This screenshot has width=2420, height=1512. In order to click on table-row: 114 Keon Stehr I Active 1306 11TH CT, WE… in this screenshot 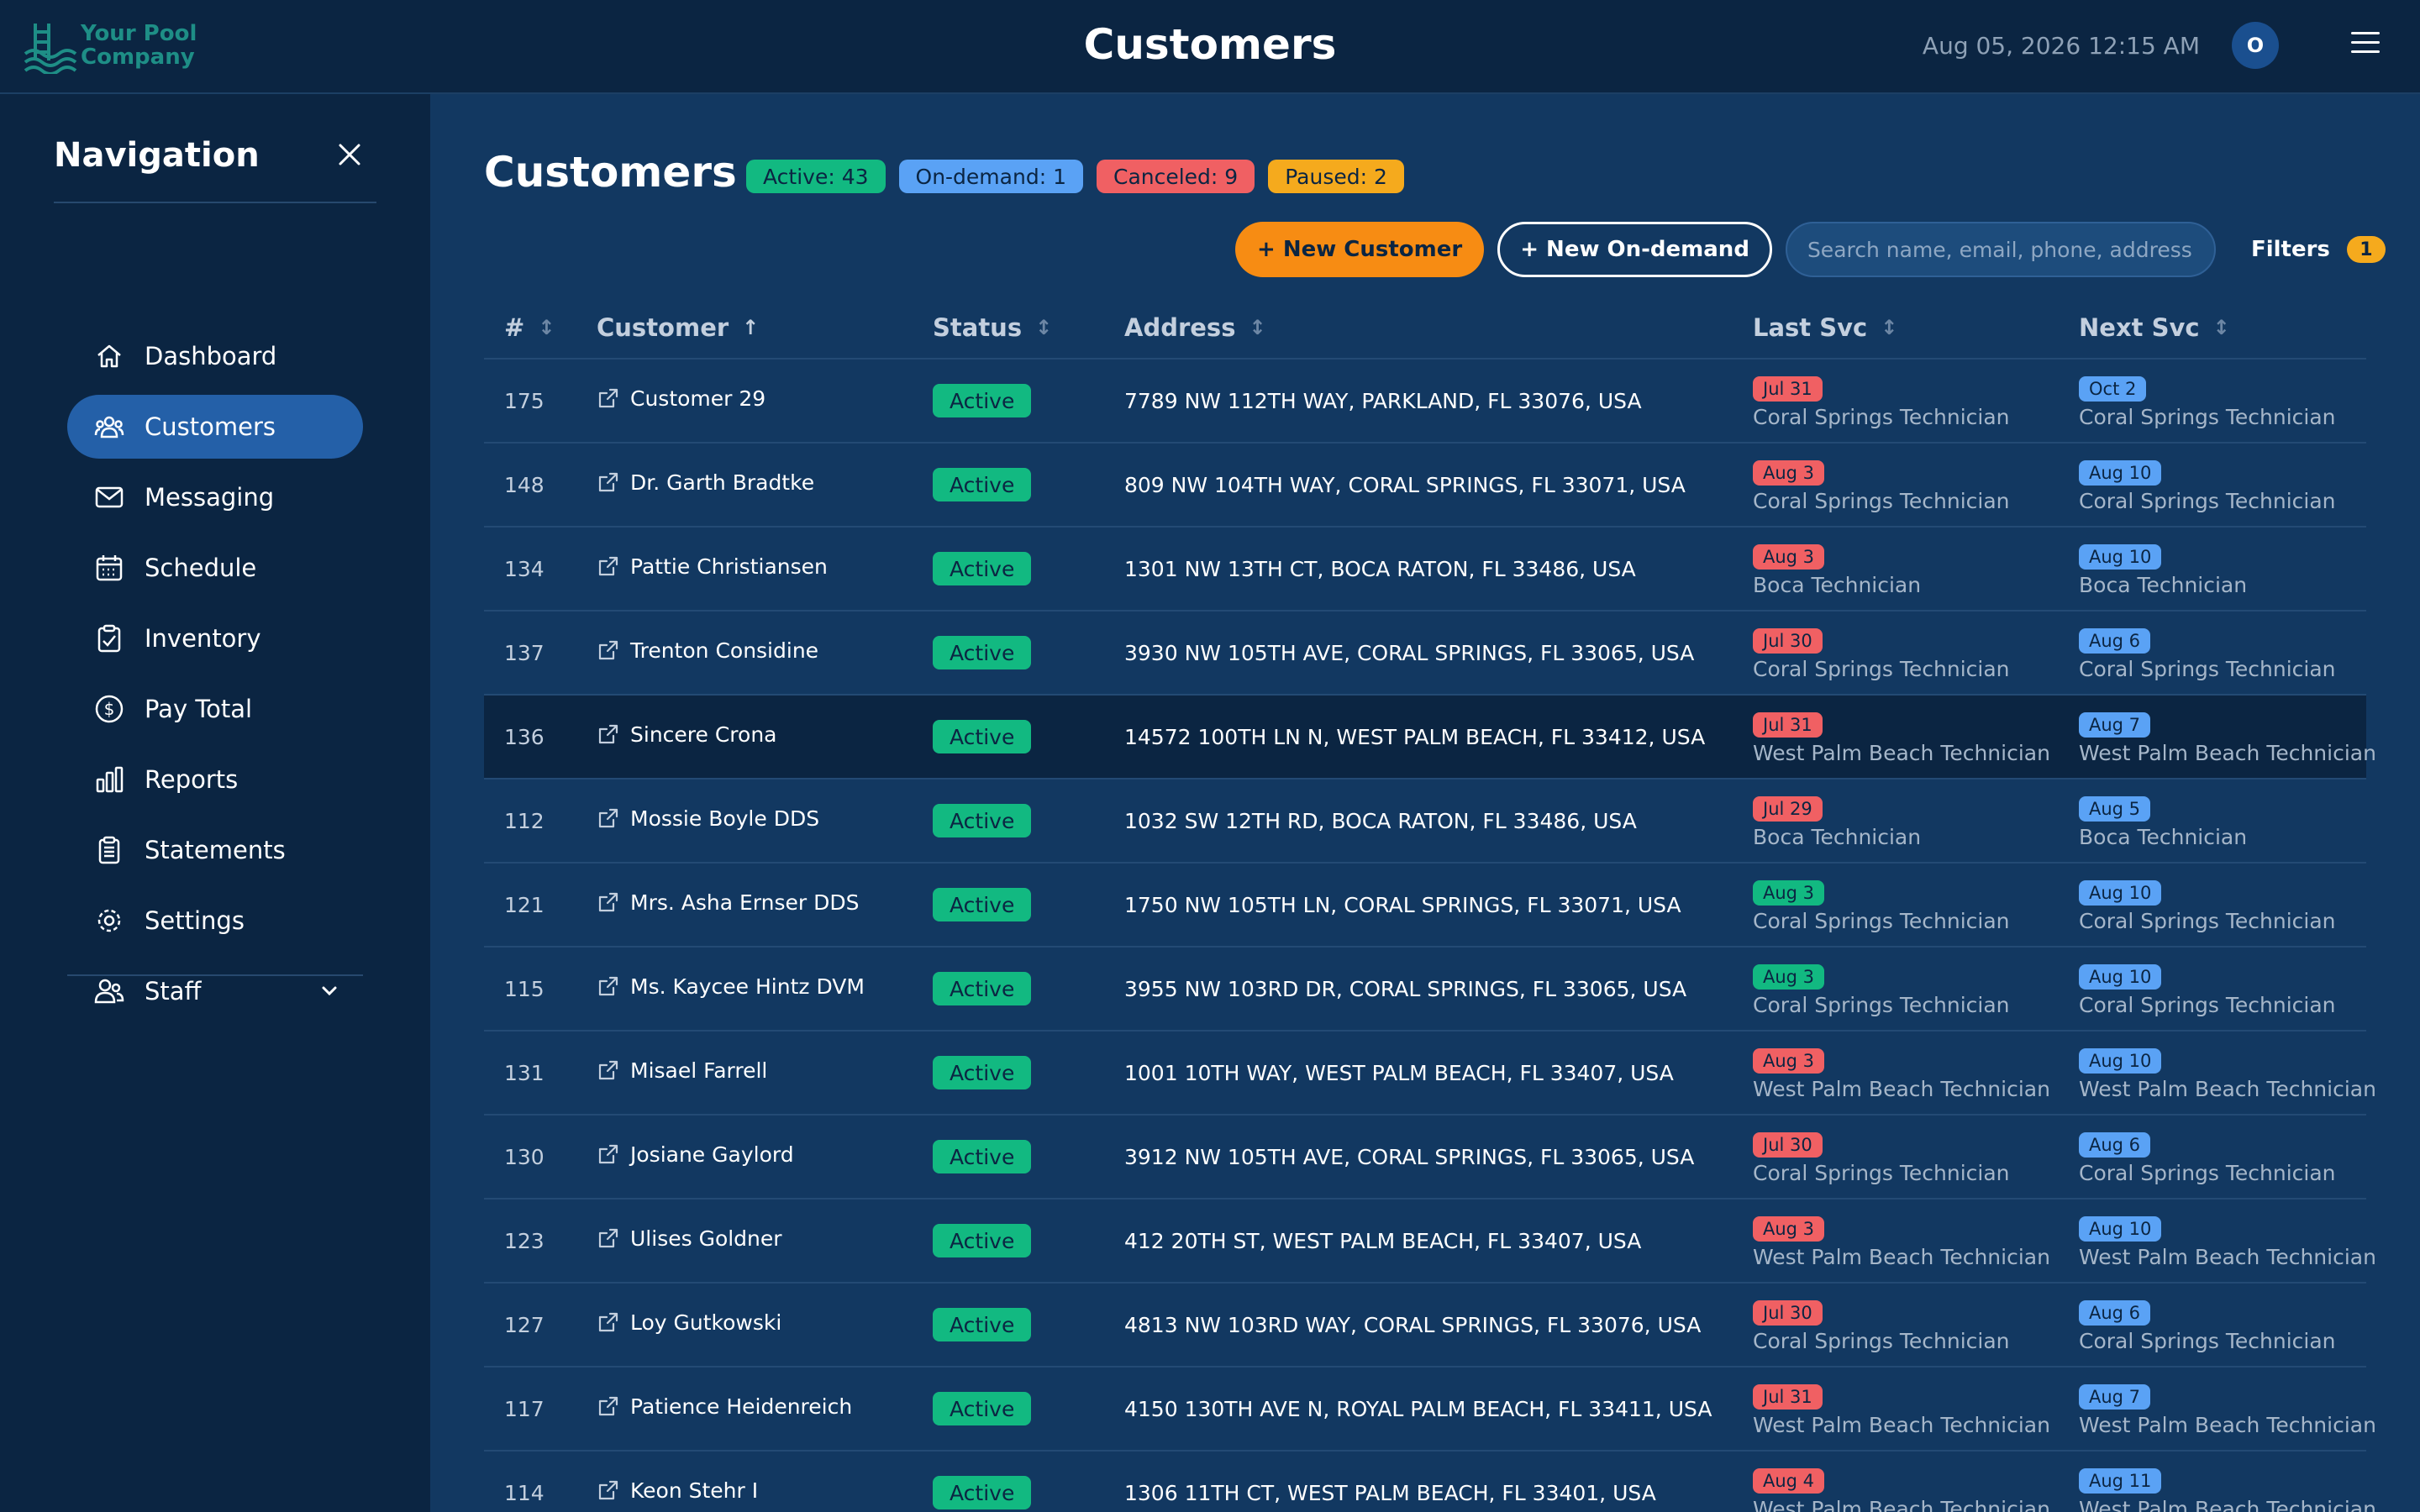, I will do `click(1430, 1482)`.